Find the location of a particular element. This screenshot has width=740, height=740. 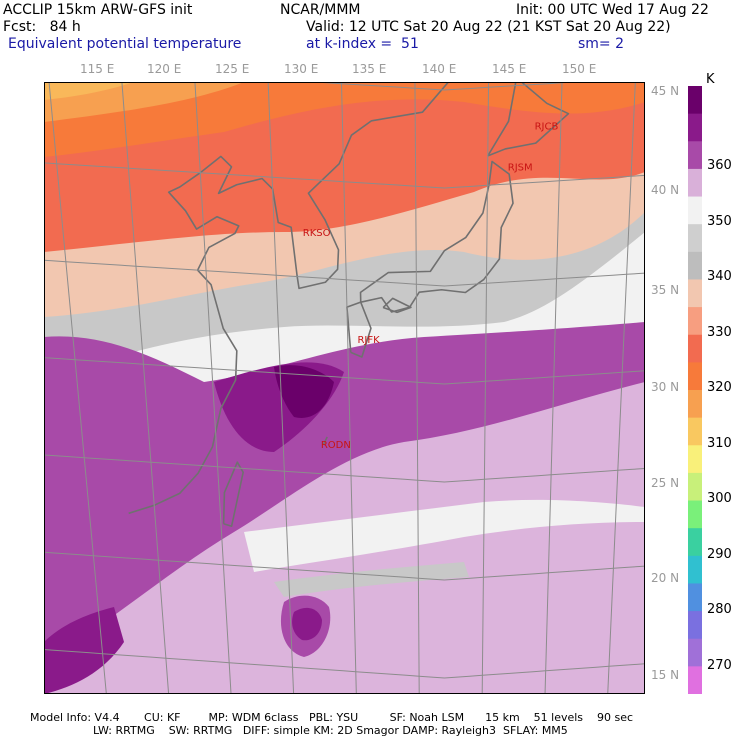

colorbar is located at coordinates (695, 390).